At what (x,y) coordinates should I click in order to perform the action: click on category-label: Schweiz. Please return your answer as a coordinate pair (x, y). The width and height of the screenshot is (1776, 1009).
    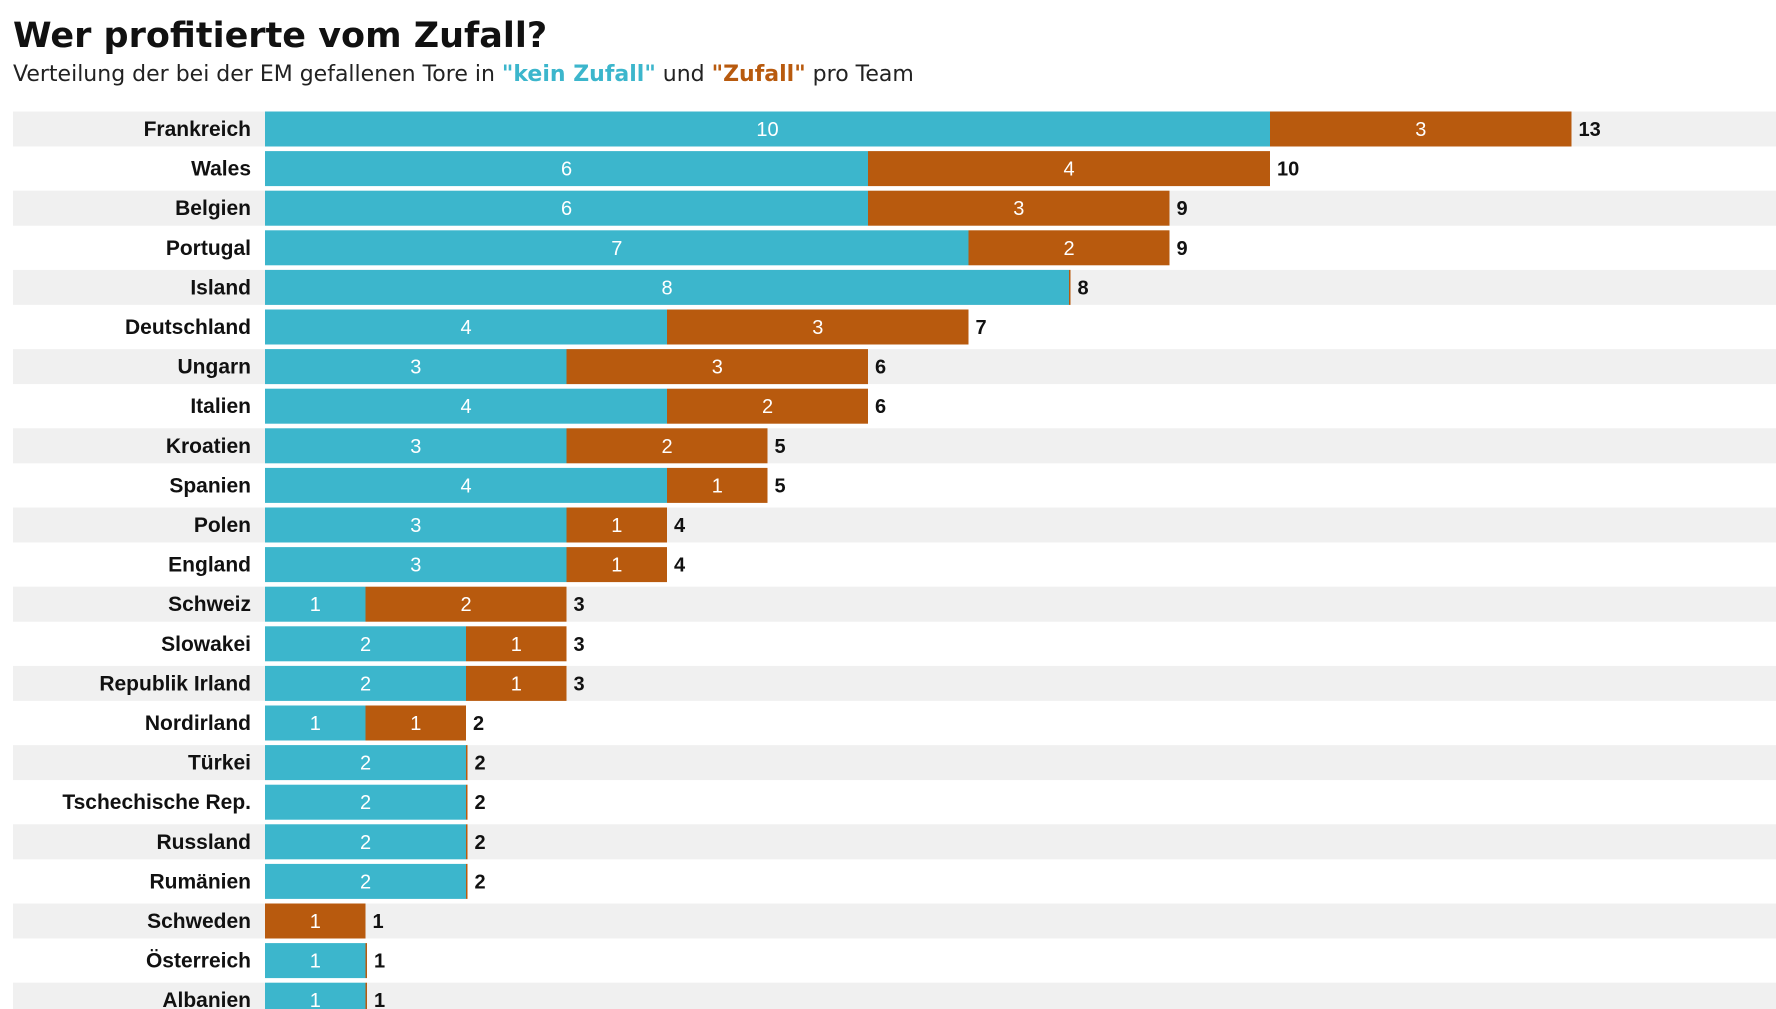
    Looking at the image, I should click on (209, 604).